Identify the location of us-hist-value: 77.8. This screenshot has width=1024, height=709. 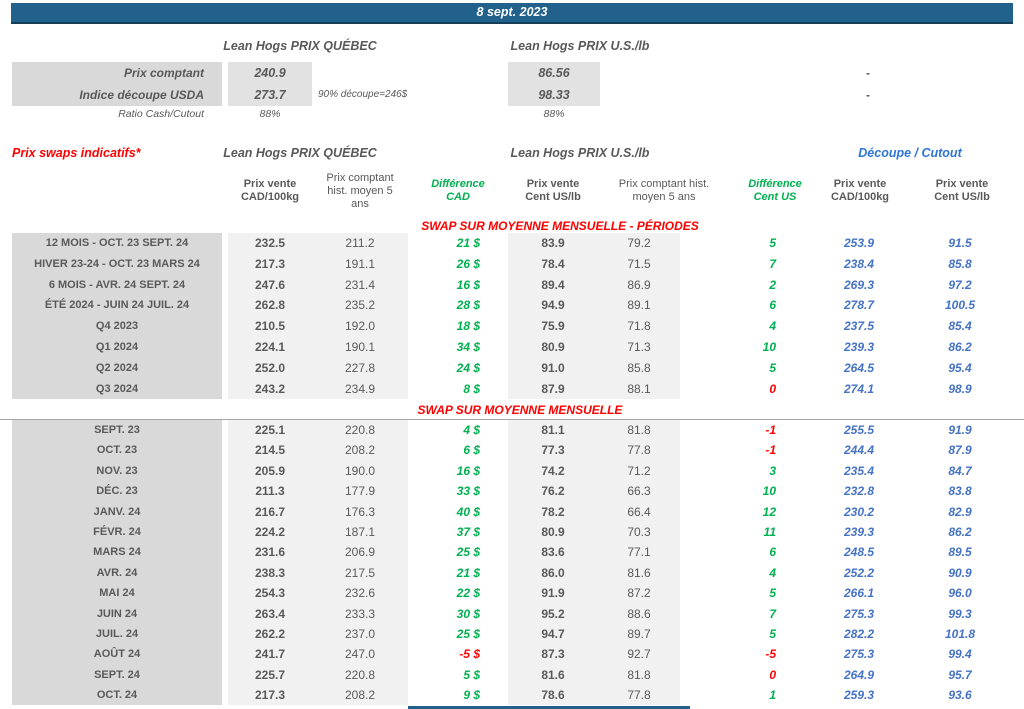
(639, 695).